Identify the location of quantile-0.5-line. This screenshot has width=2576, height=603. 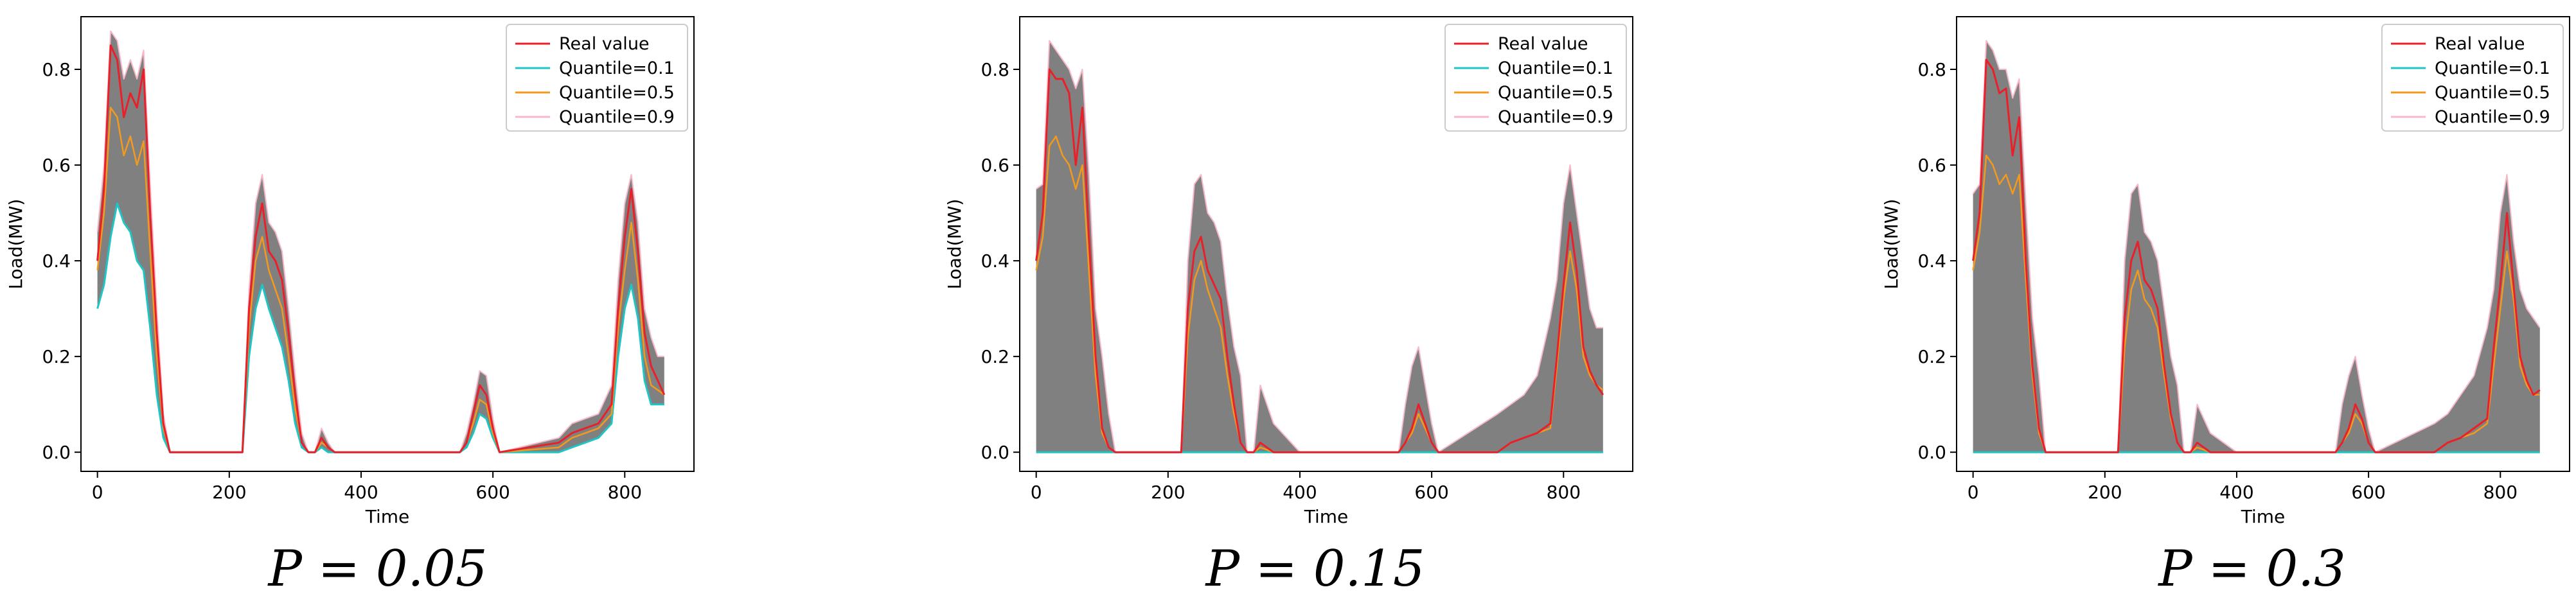
(381, 280).